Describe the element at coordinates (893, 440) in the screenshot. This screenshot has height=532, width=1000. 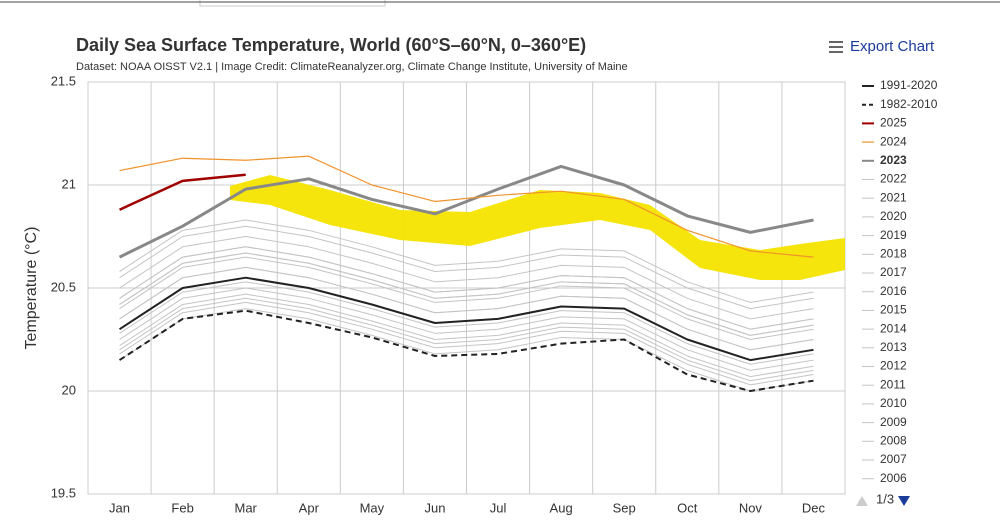
I see `legend-label: 2008` at that location.